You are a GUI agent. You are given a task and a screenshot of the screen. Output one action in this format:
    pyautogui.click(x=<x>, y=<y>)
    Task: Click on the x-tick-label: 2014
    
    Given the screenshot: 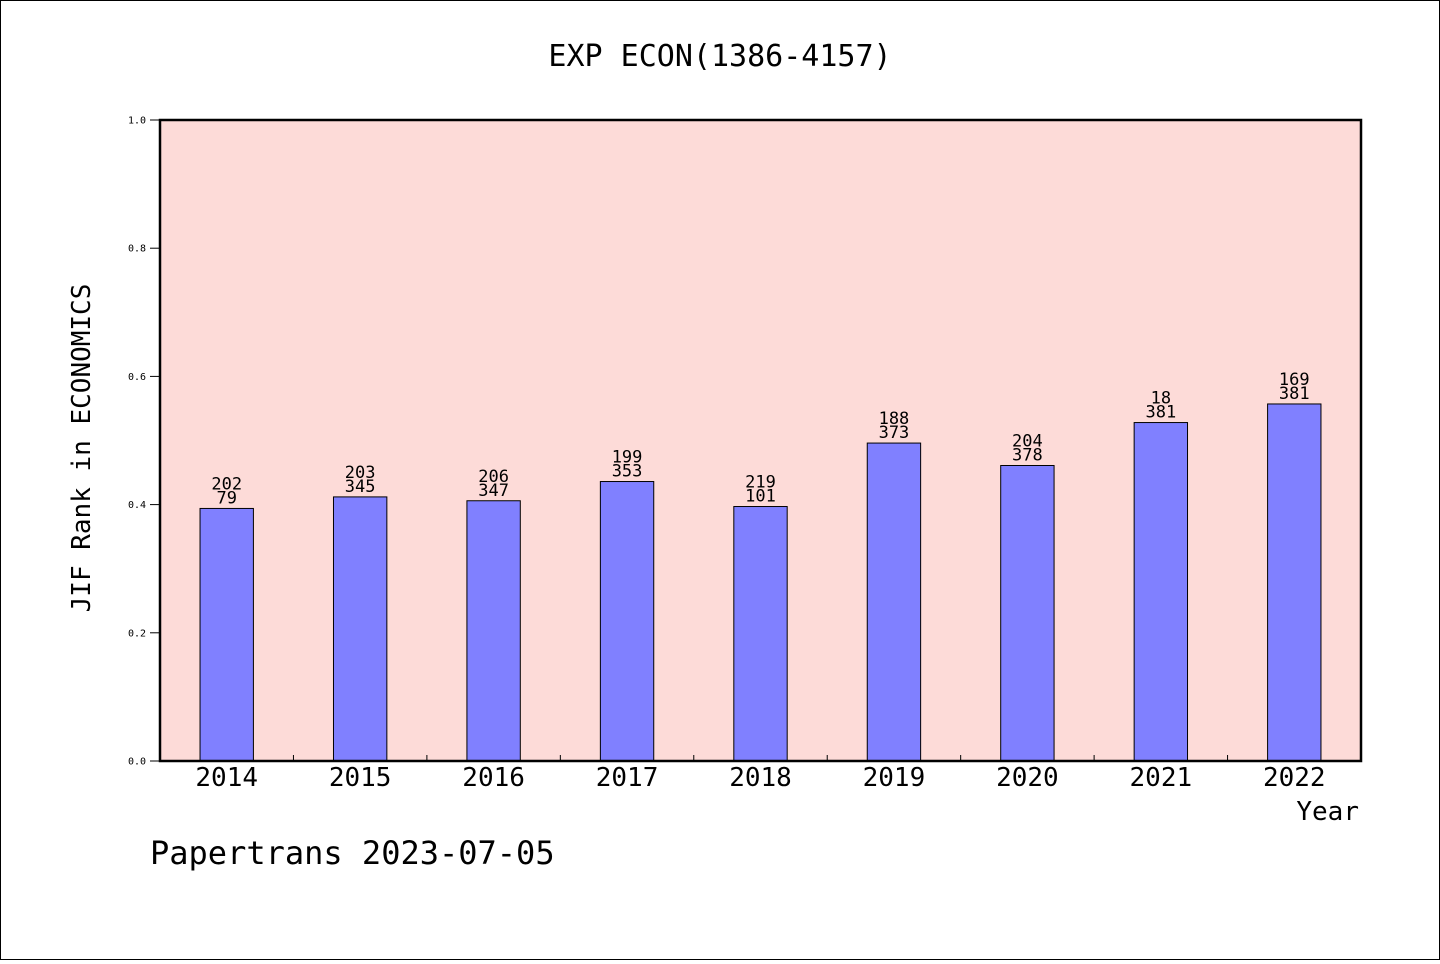 What is the action you would take?
    pyautogui.click(x=226, y=778)
    